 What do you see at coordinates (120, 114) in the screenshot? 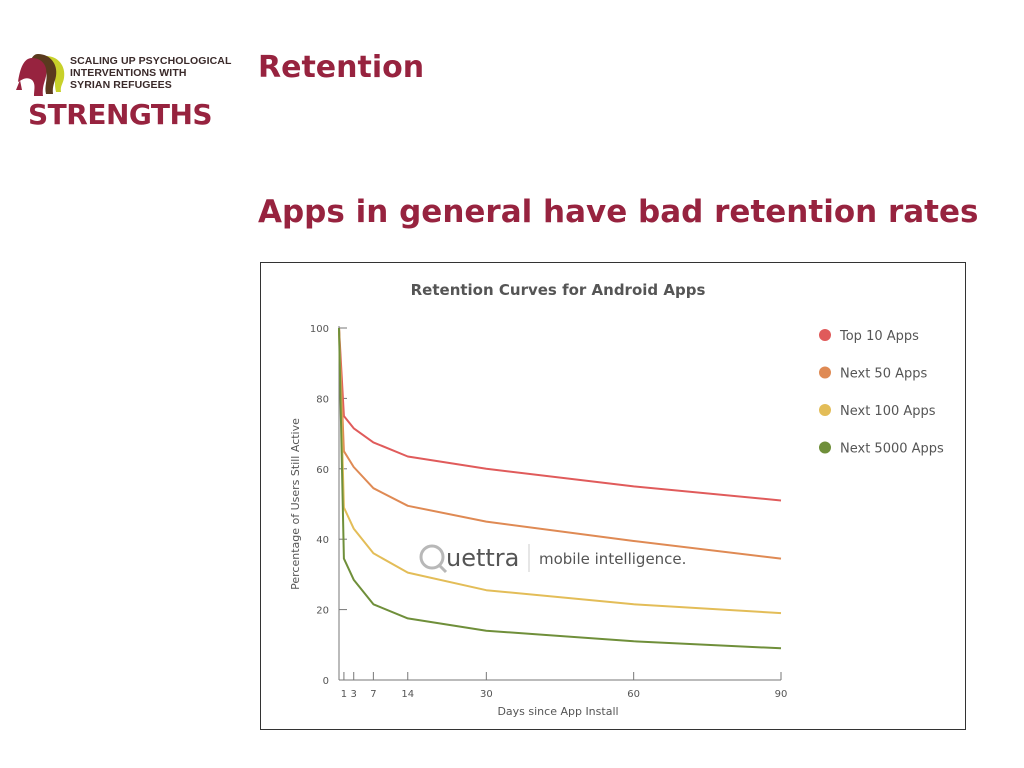
I see `logo-wordmark: STRENGTHS` at bounding box center [120, 114].